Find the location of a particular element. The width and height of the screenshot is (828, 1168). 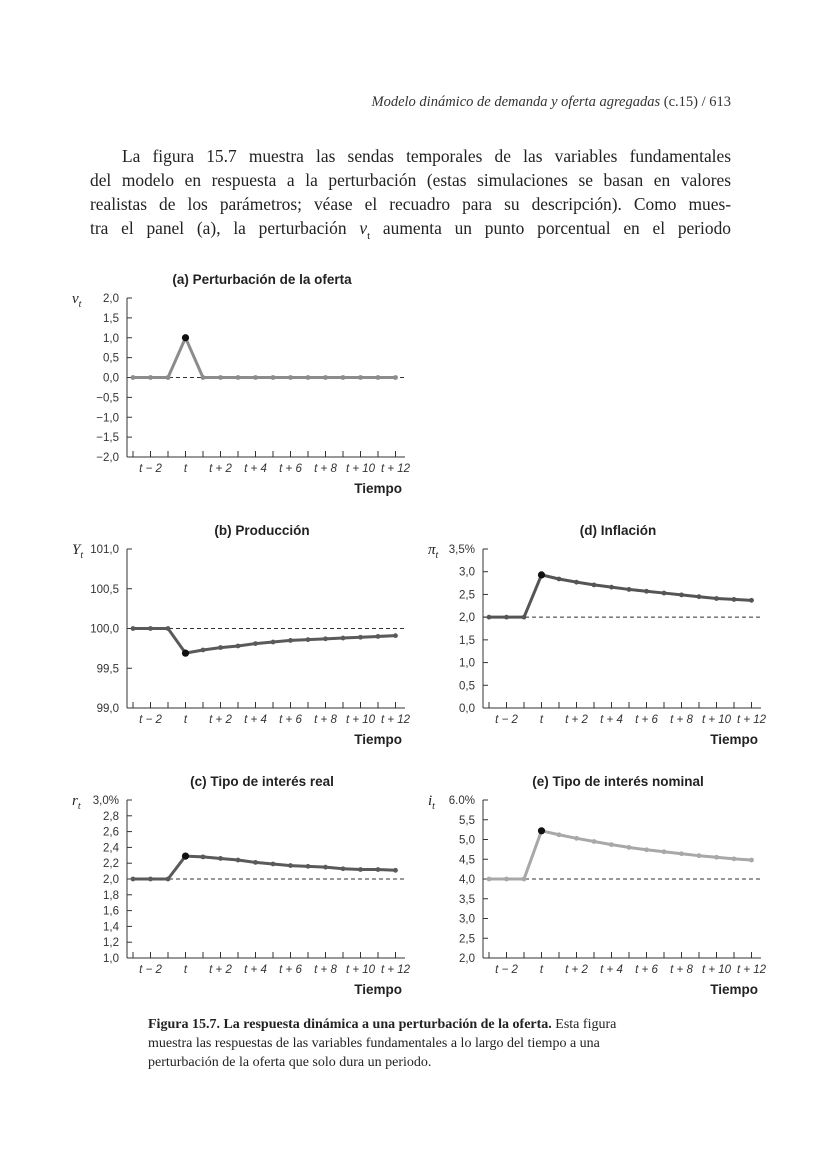

x-tick-label: t is located at coordinates (186, 720).